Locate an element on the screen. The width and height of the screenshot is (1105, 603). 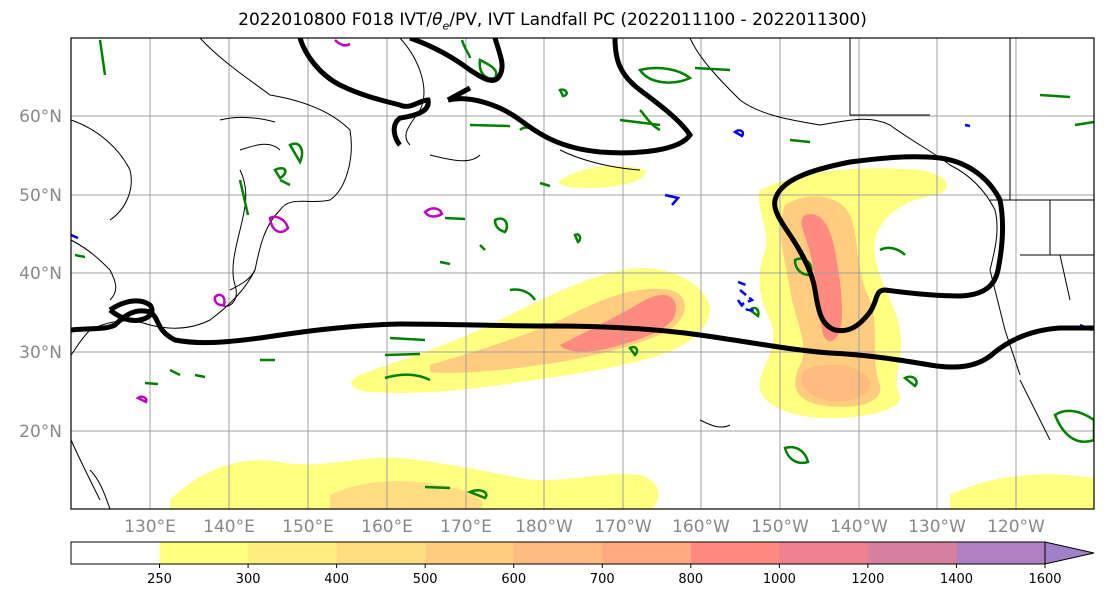
colorbar-labels: 250 300 400 500 600 700 800 1000 1200 1400 1600 is located at coordinates (604, 575).